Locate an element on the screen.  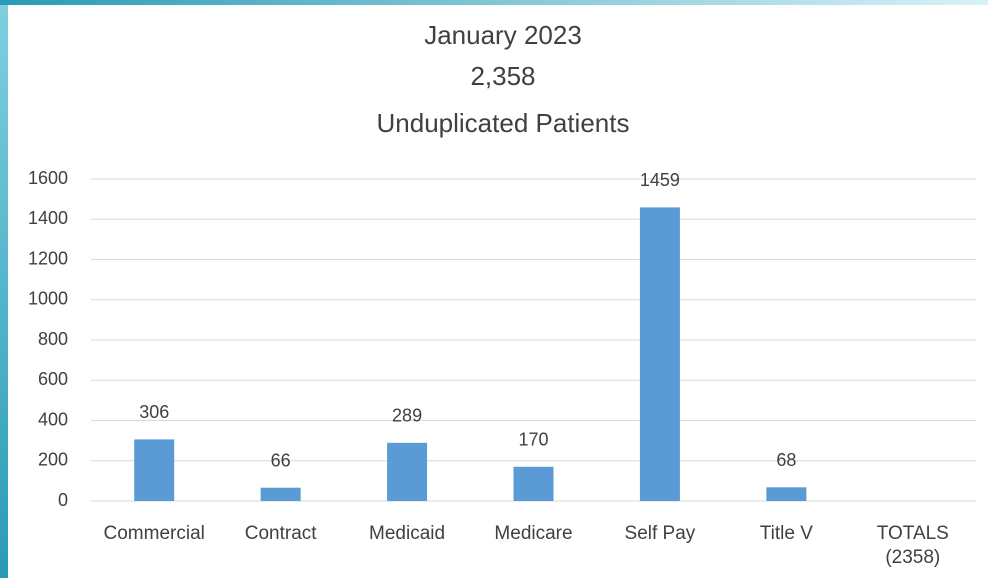
x-tick-label: Contract is located at coordinates (280, 533).